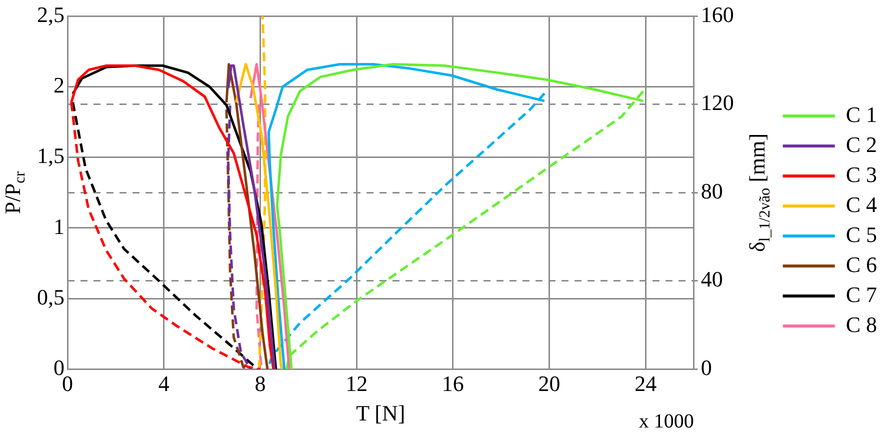 Image resolution: width=893 pixels, height=438 pixels. What do you see at coordinates (50, 297) in the screenshot?
I see `y-tick-label: 0,5` at bounding box center [50, 297].